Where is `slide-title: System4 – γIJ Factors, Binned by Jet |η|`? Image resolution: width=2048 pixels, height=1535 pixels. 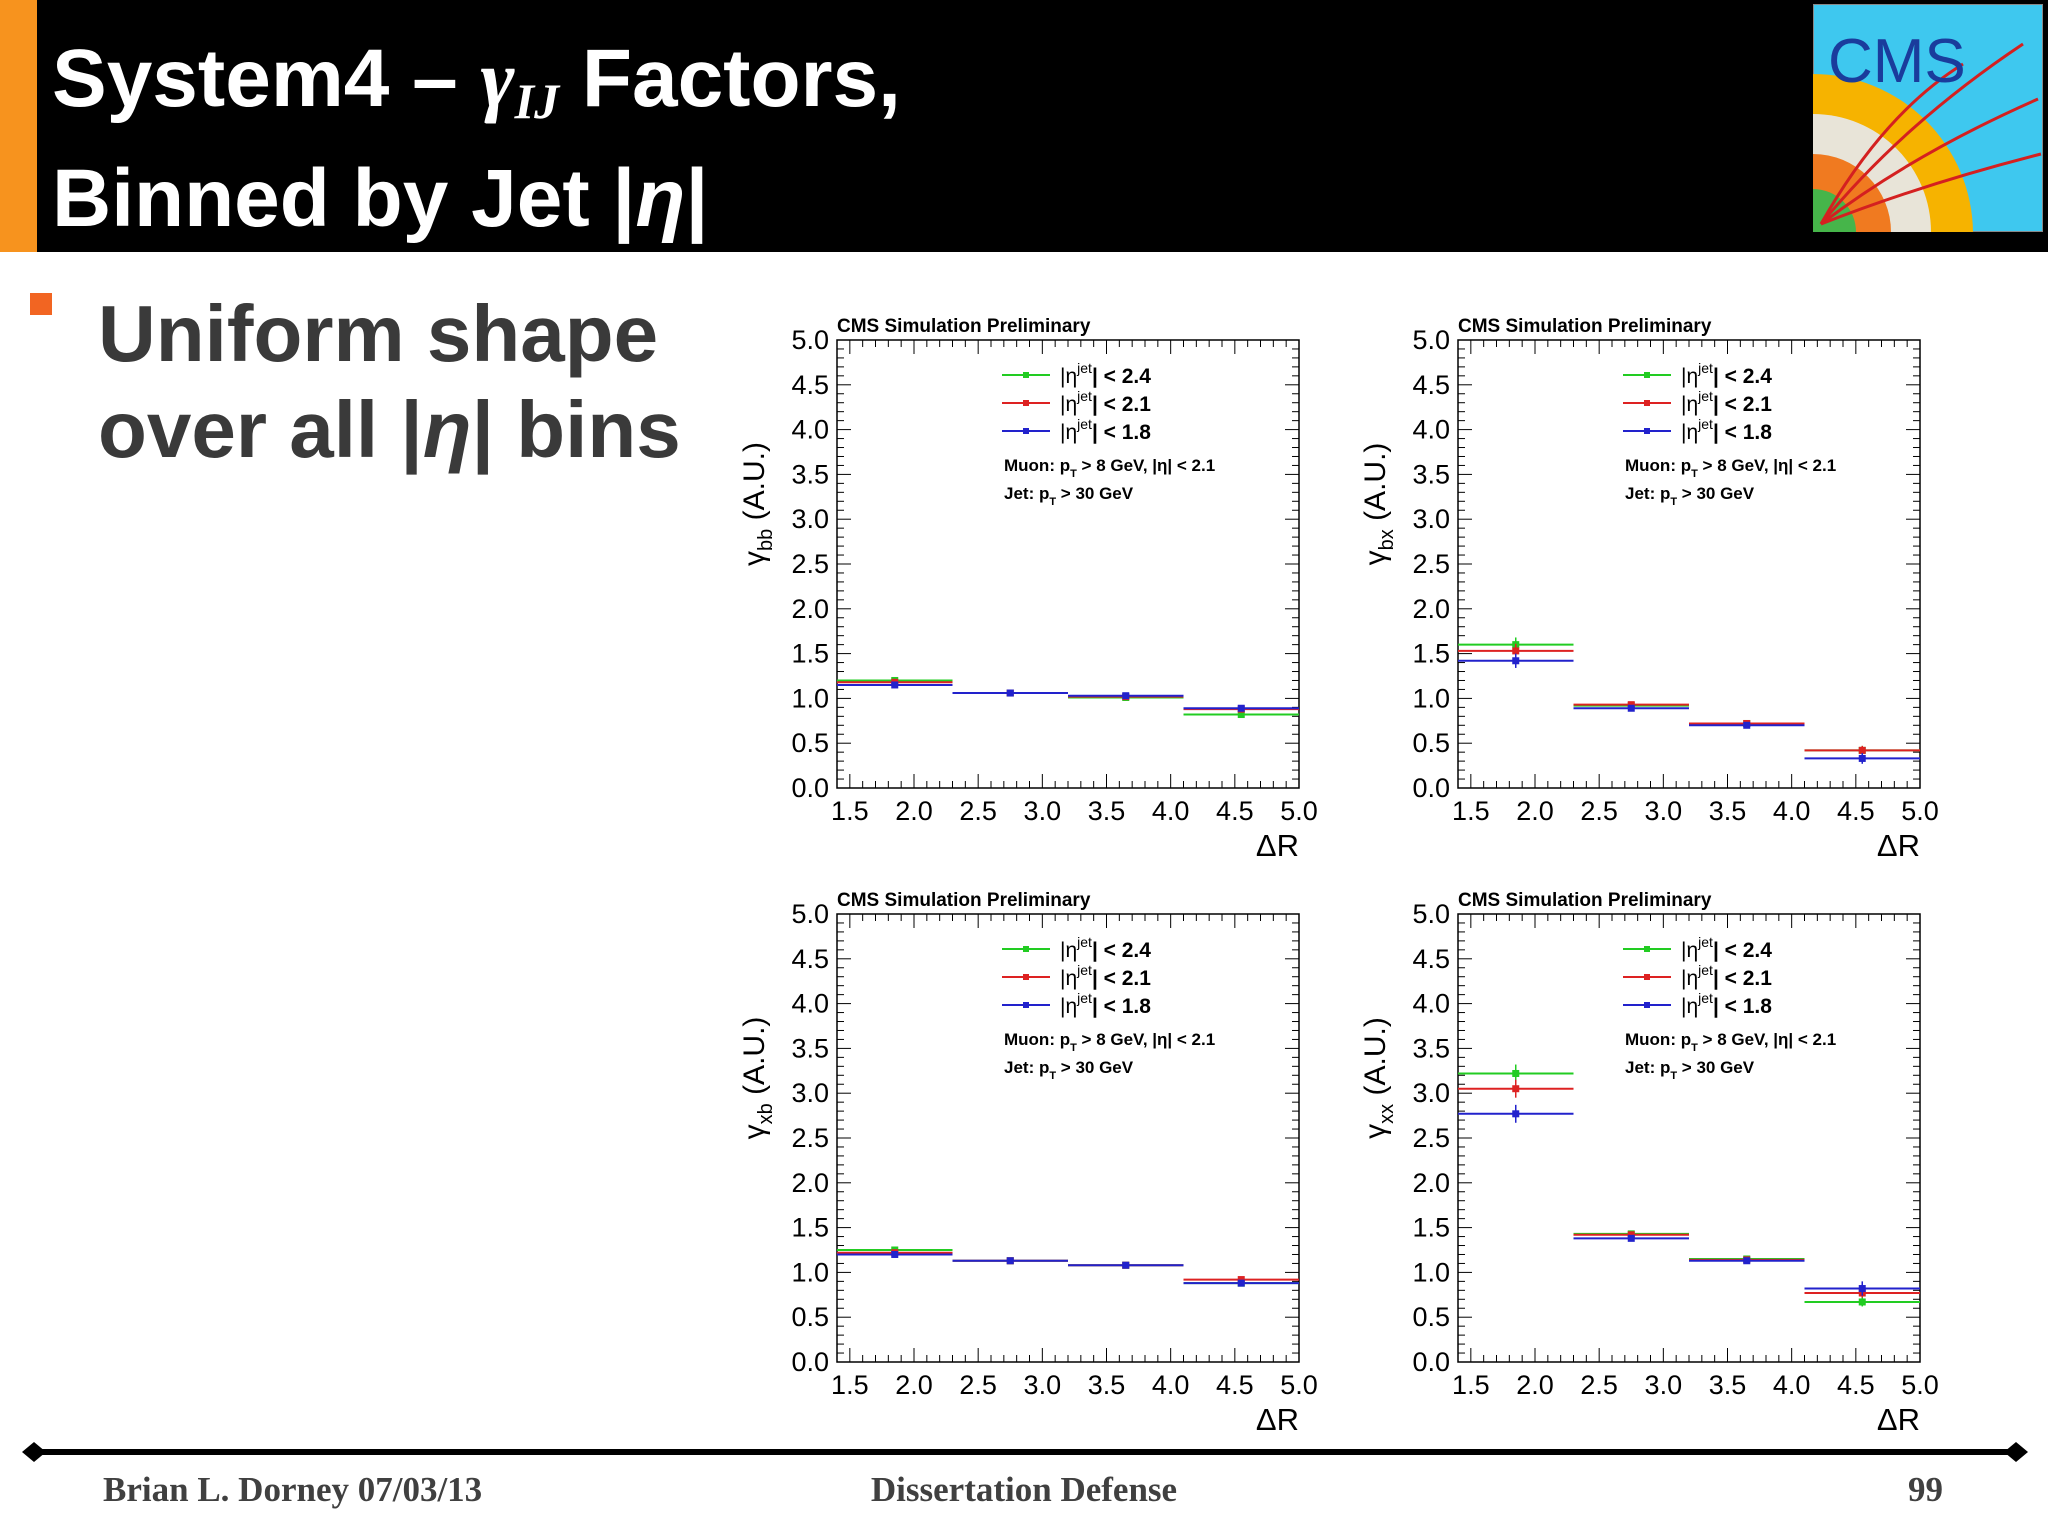 slide-title: System4 – γIJ Factors, Binned by Jet |η| is located at coordinates (476, 139).